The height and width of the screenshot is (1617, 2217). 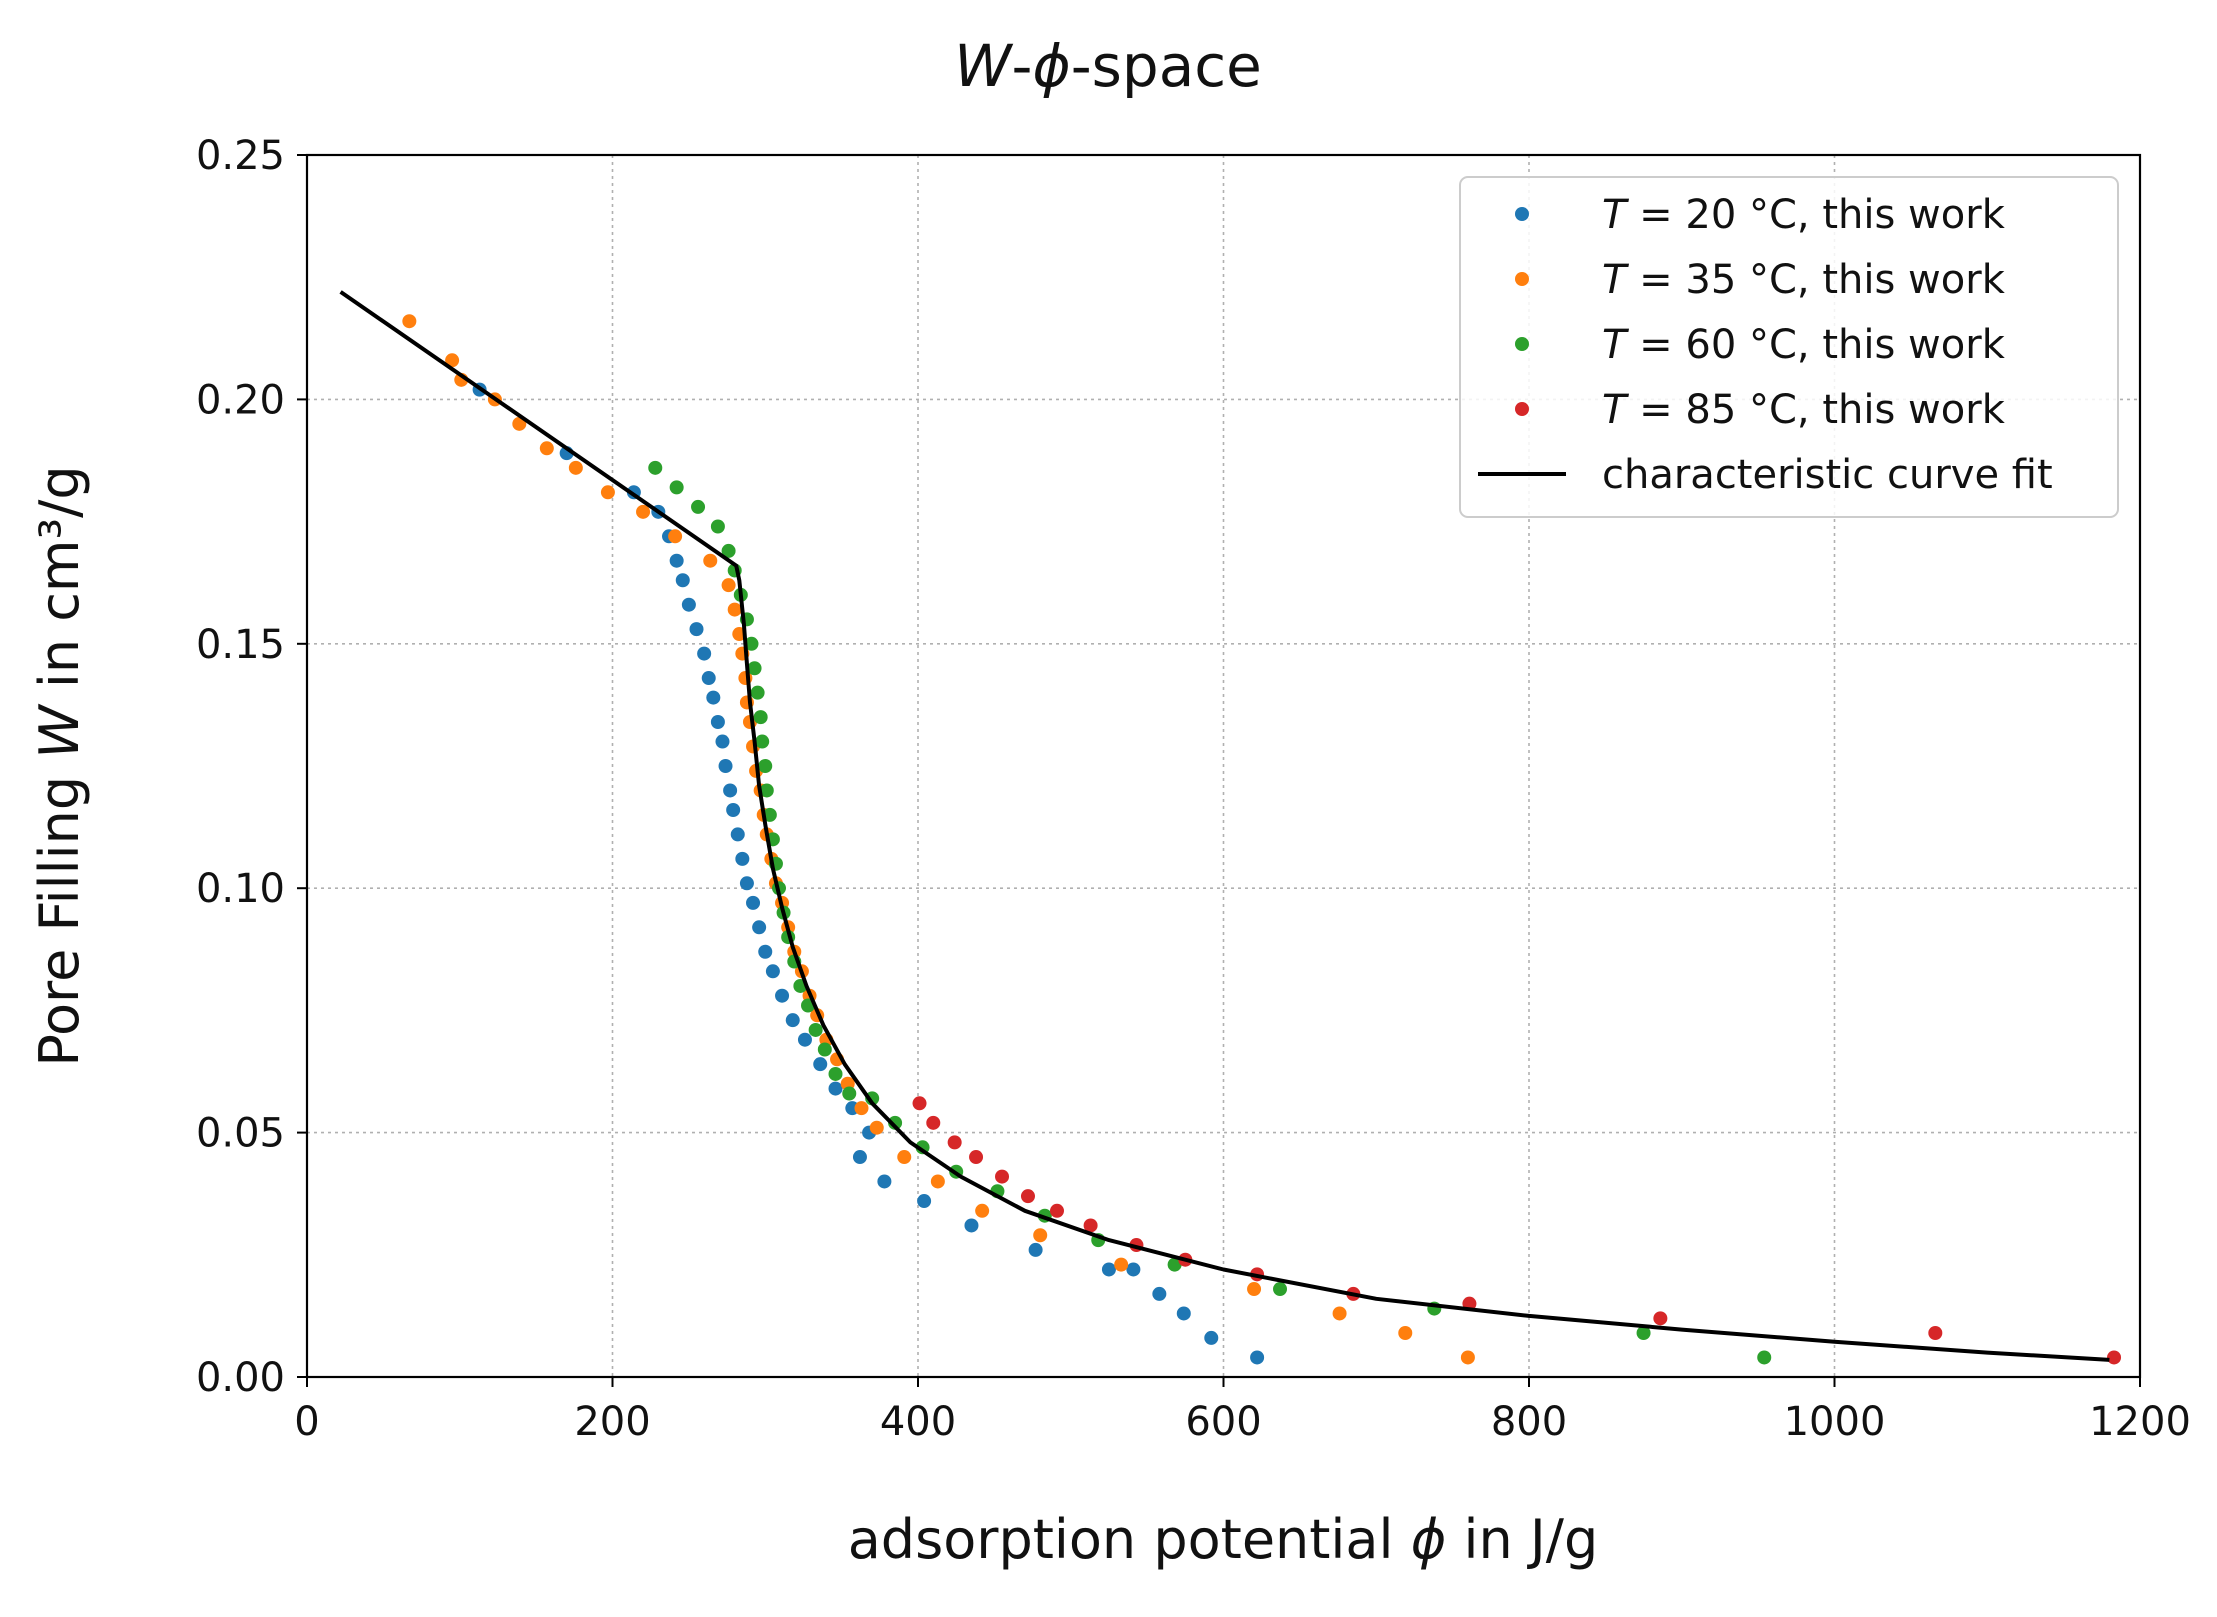 I want to click on y-tick-label: 0.00, so click(x=240, y=1378).